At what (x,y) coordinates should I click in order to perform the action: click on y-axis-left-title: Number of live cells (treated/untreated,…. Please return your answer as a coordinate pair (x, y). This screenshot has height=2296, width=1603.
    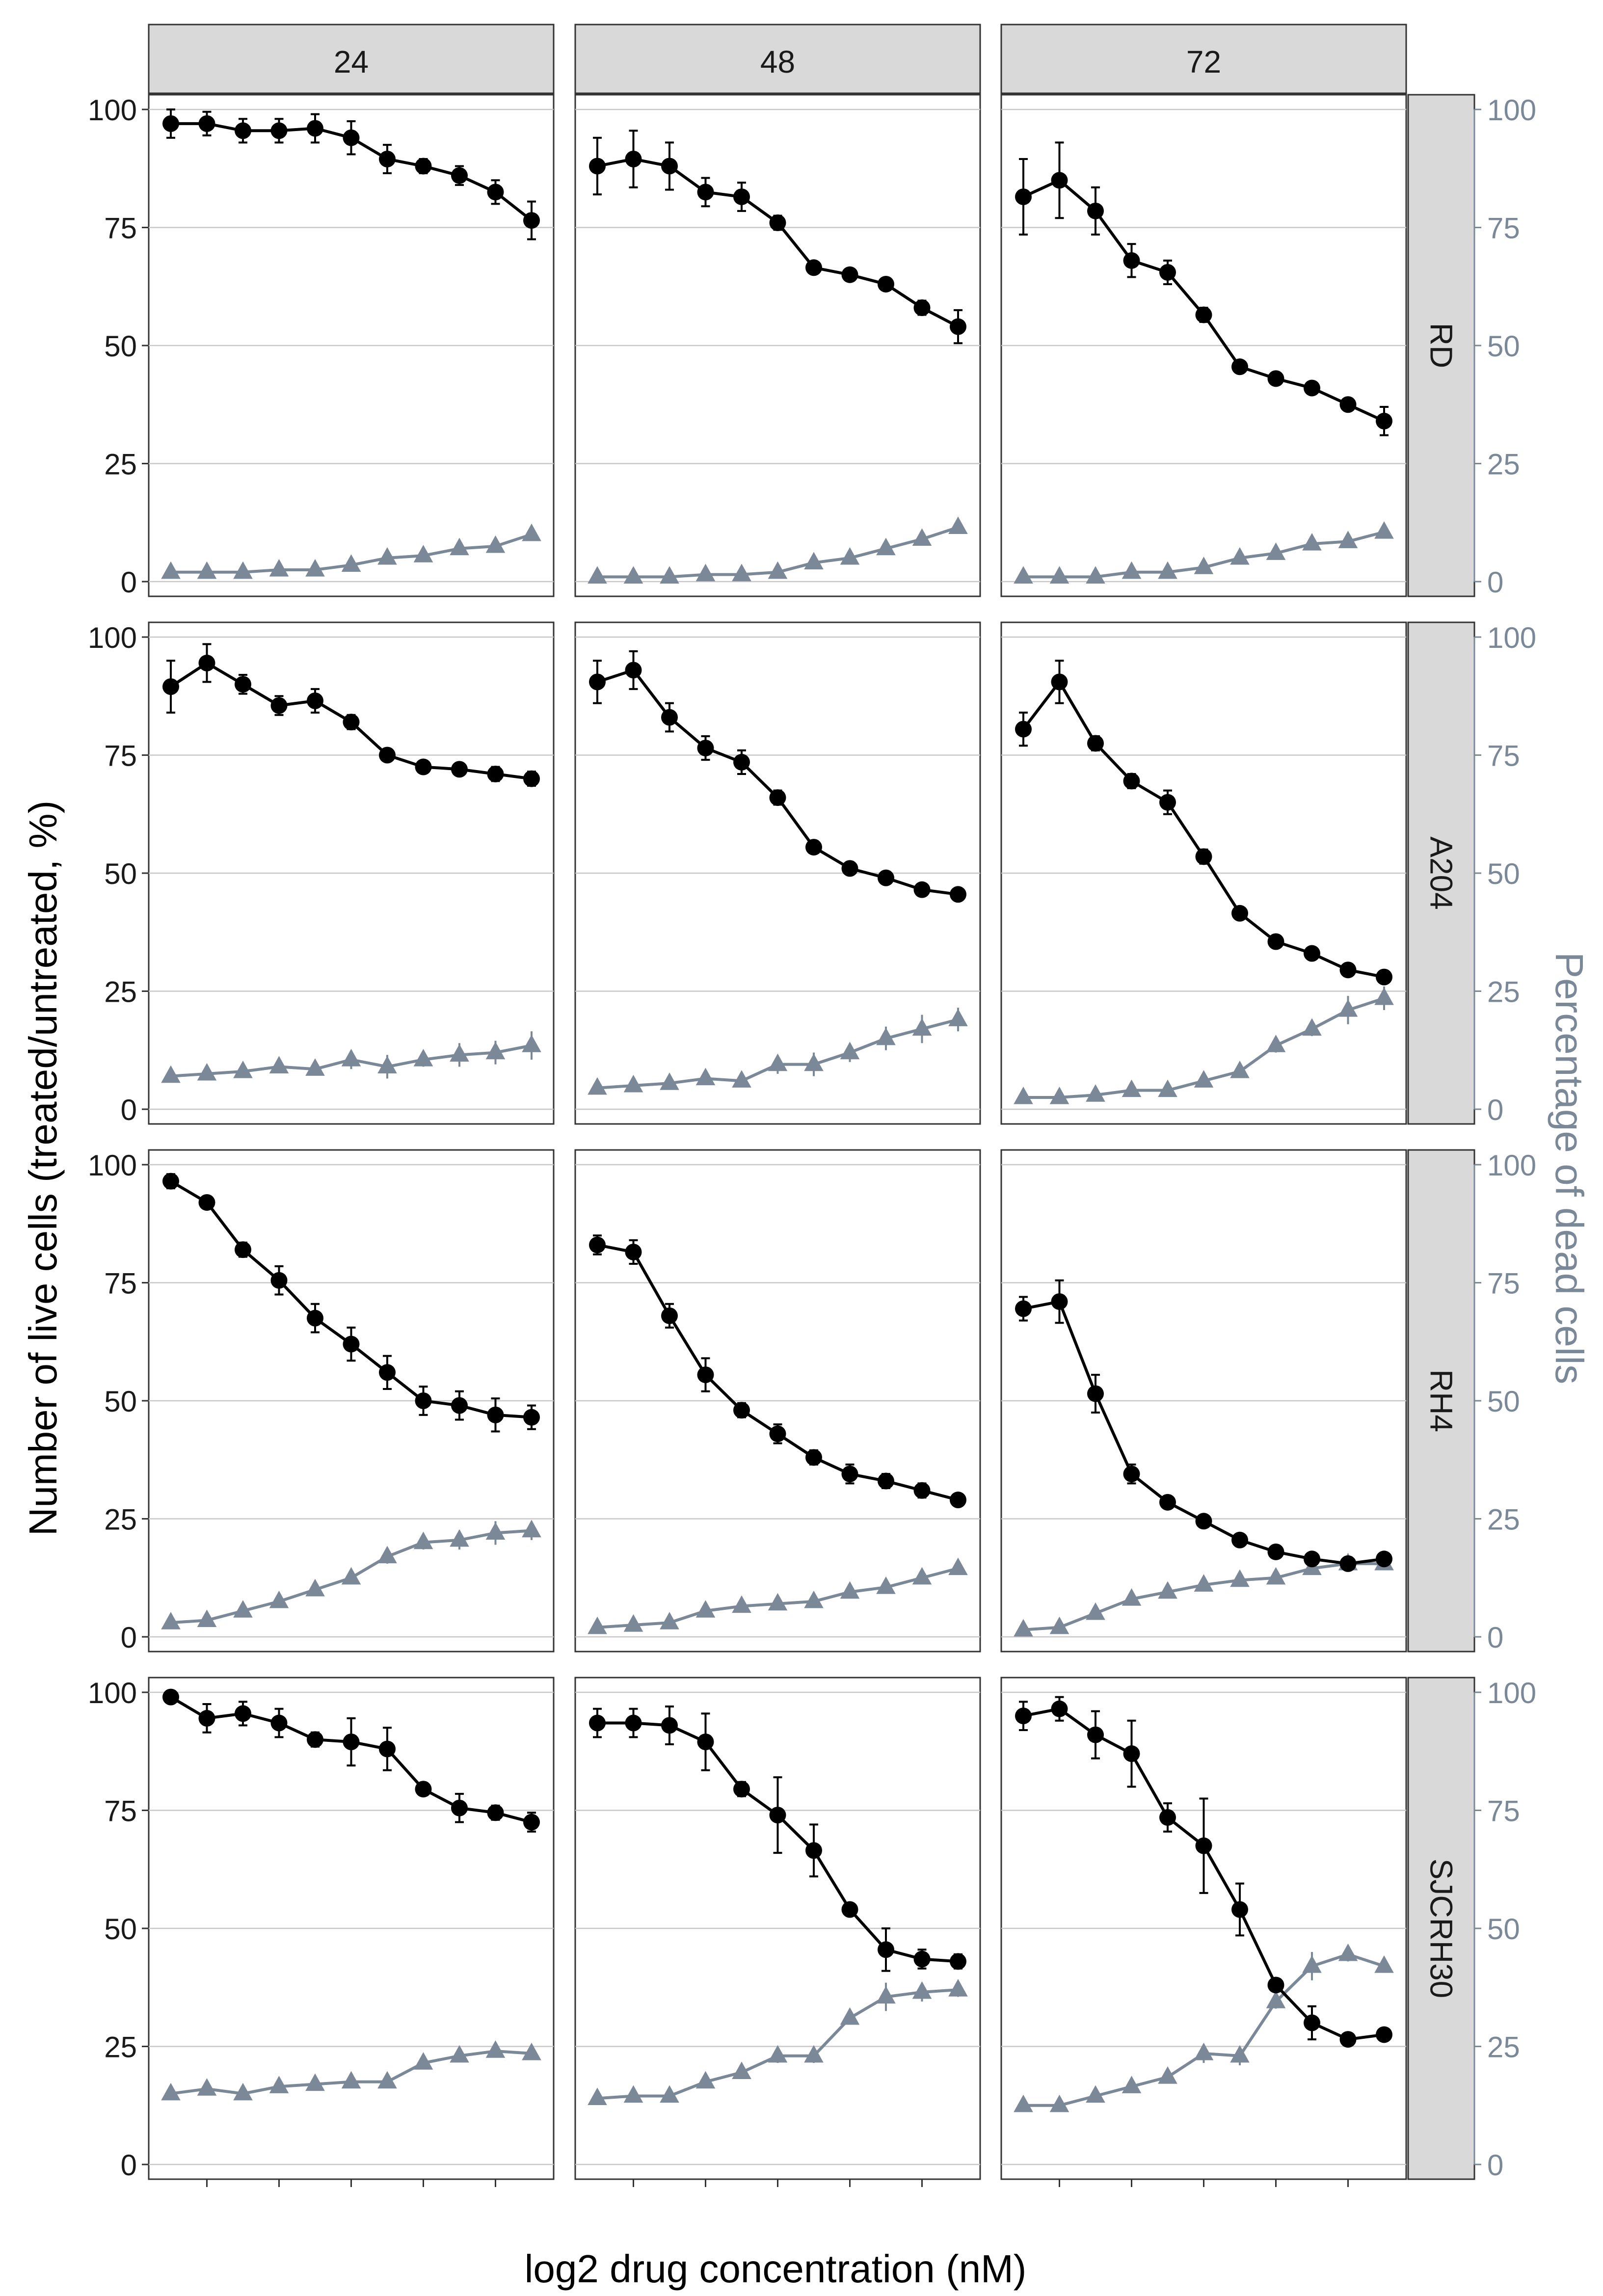
    Looking at the image, I should click on (43, 1168).